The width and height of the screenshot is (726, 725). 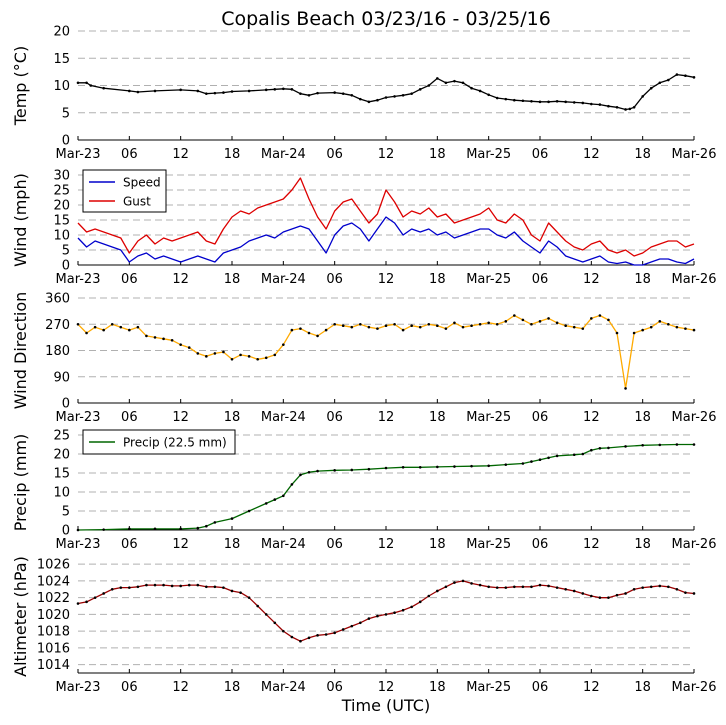 I want to click on temp-xtick-label: 18, so click(x=642, y=154).